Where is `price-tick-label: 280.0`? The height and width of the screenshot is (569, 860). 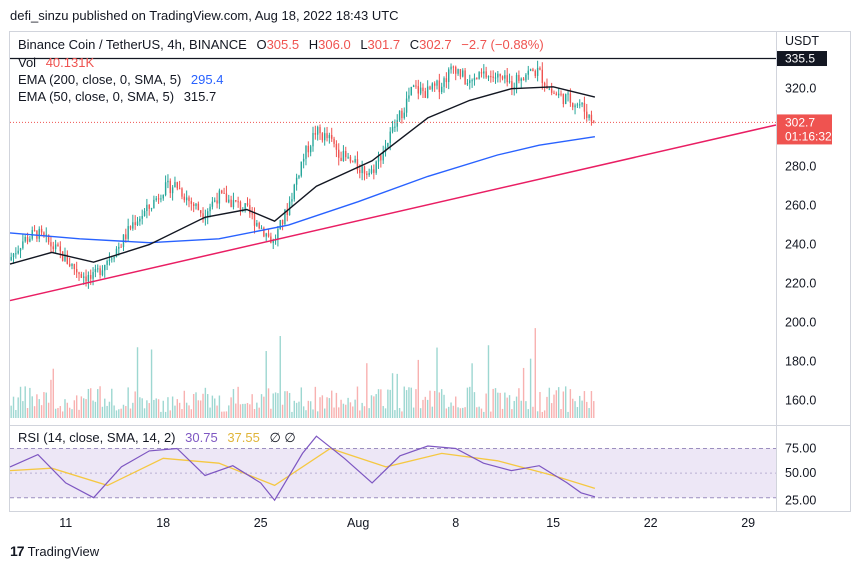
price-tick-label: 280.0 is located at coordinates (800, 167).